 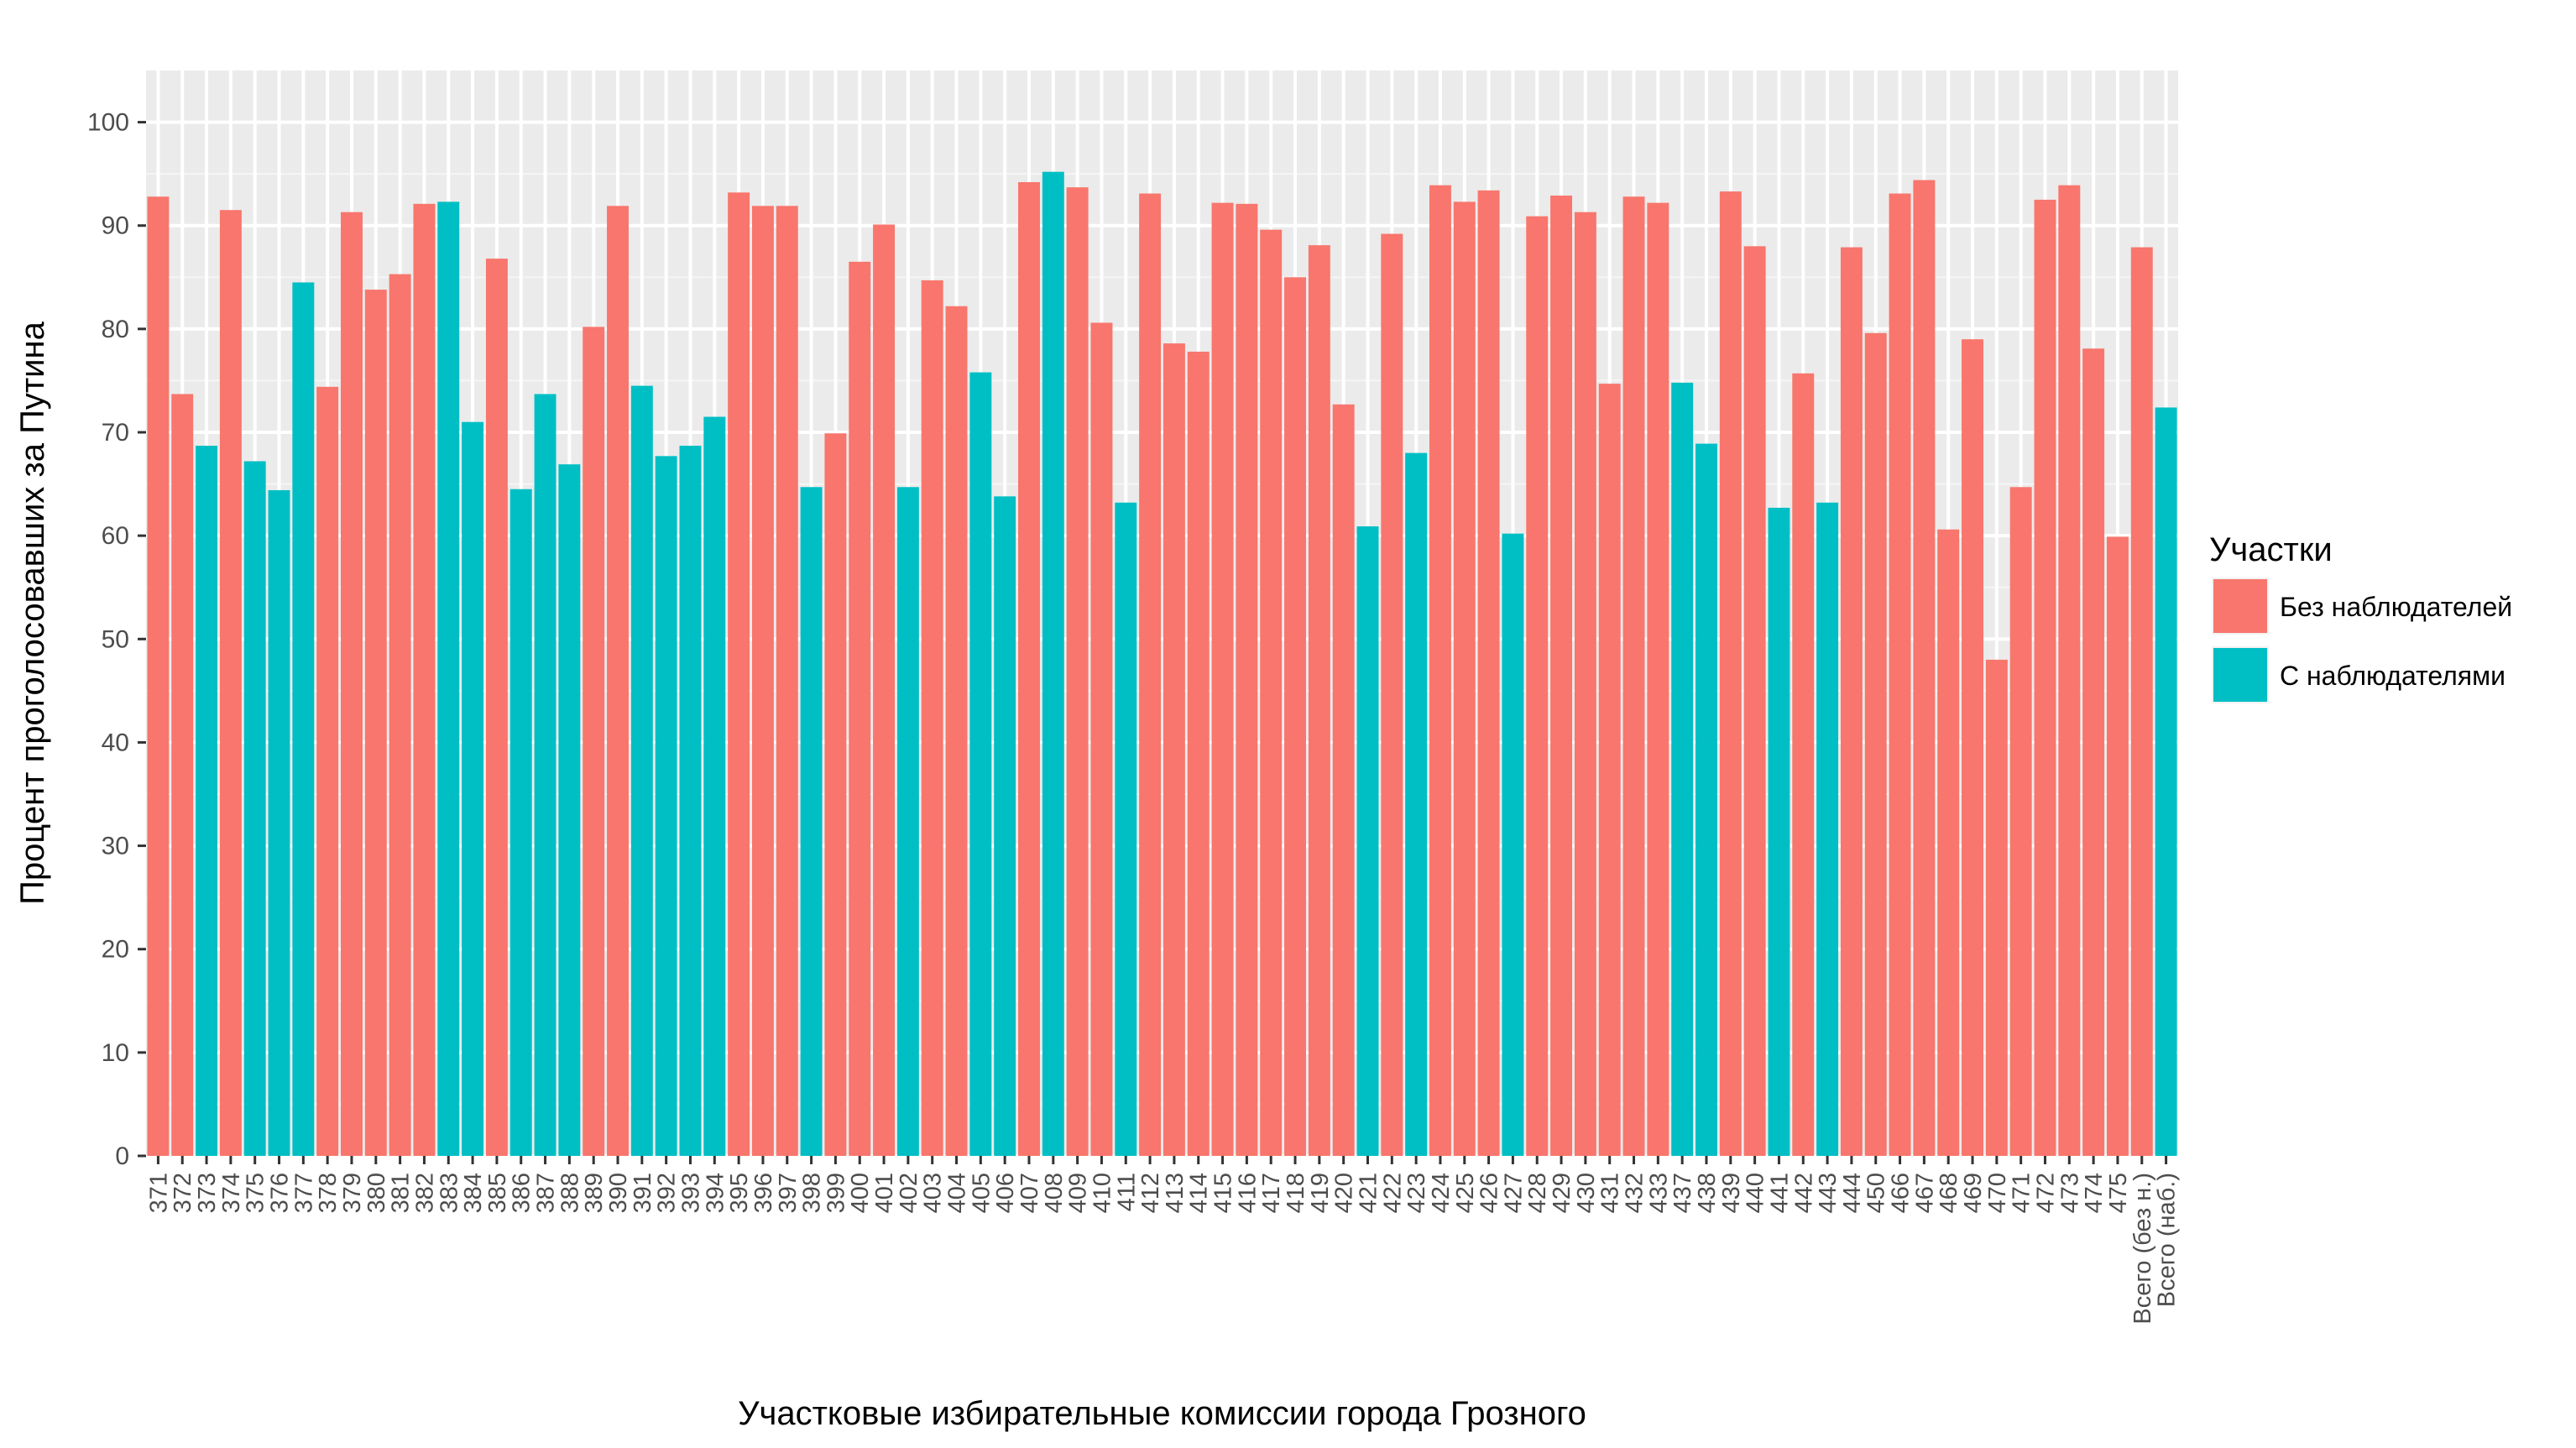 I want to click on x-tick-label-470: 470, so click(x=1997, y=1193).